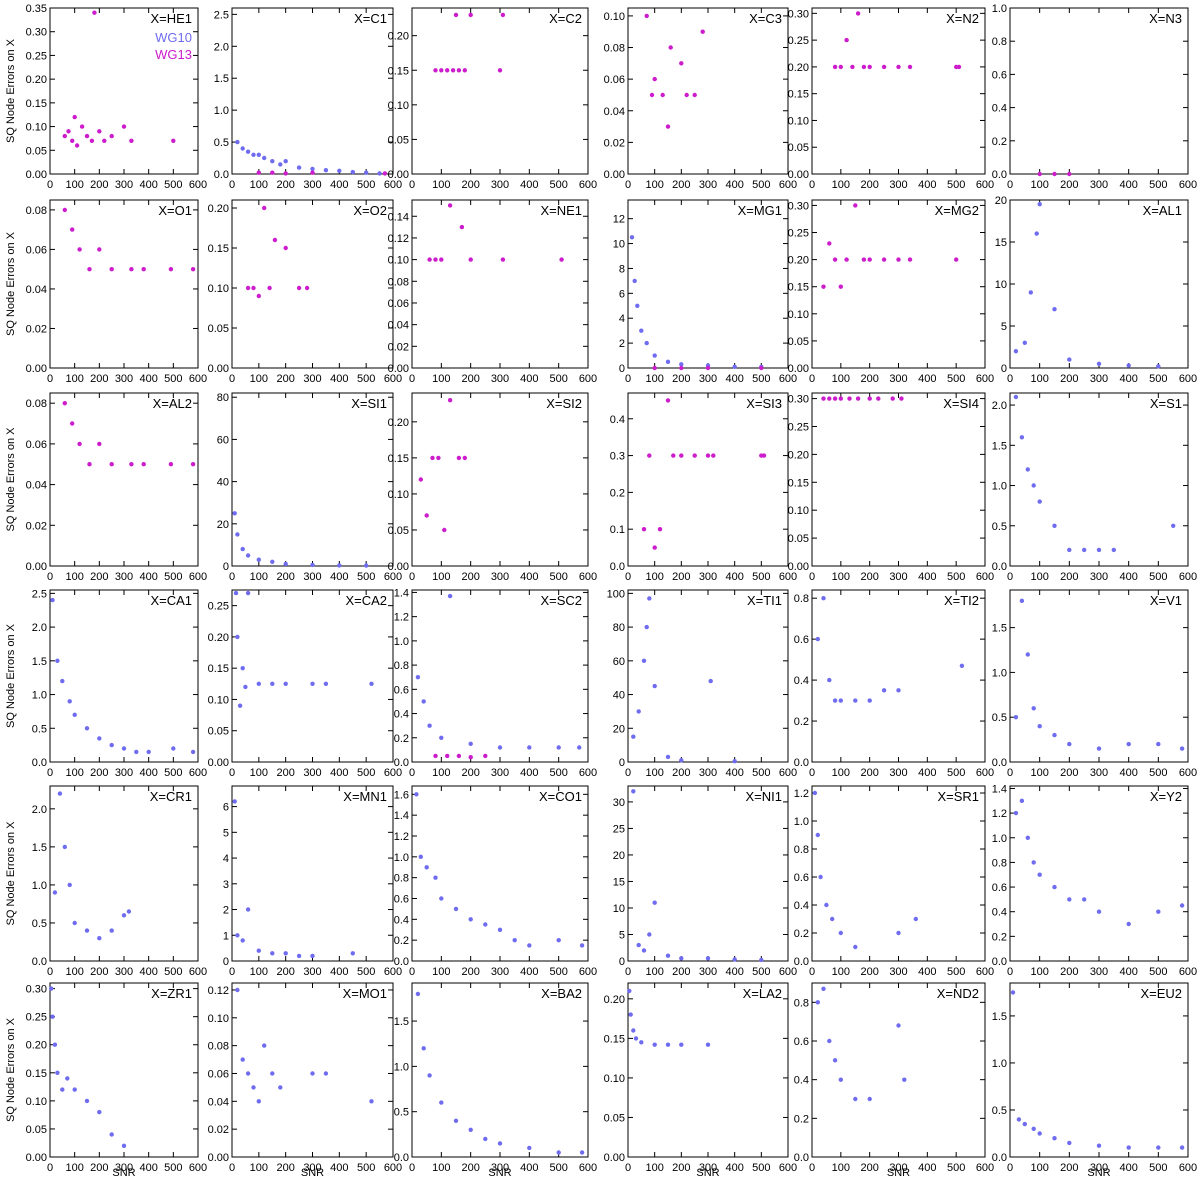  Describe the element at coordinates (614, 49) in the screenshot. I see `y-tick-label: 0.08` at that location.